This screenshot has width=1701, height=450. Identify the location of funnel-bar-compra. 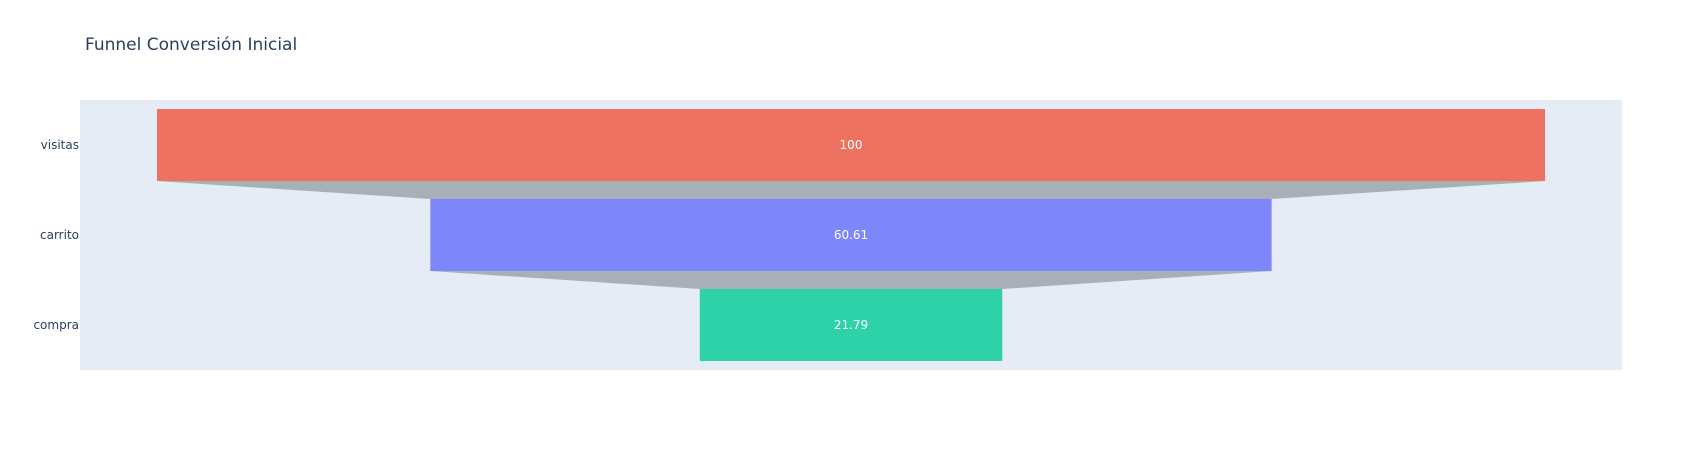
(851, 325).